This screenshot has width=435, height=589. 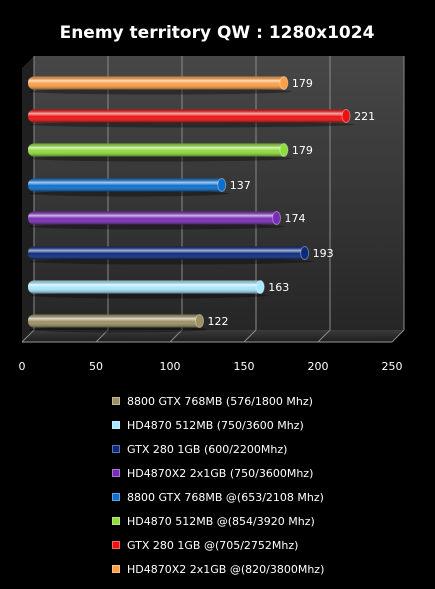 I want to click on legend-label: 8800 GTX 768MB @(653/2108 Mhz), so click(x=225, y=497).